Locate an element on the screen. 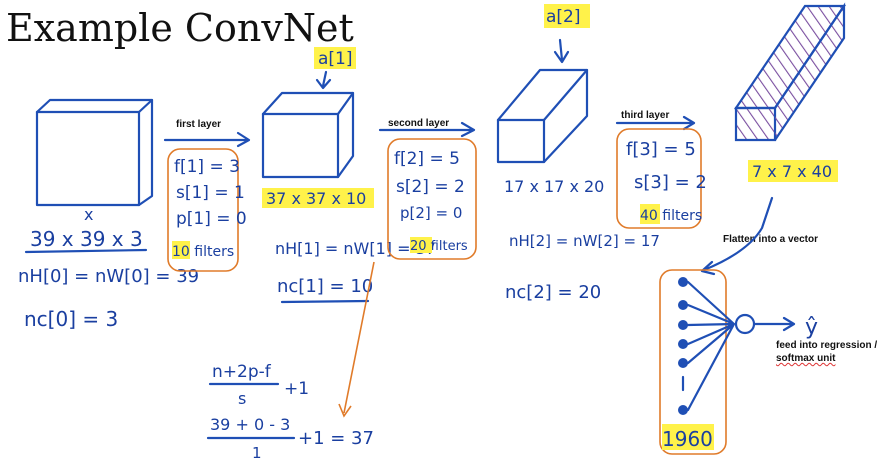 Image resolution: width=882 pixels, height=467 pixels. input-x: x is located at coordinates (88, 214).